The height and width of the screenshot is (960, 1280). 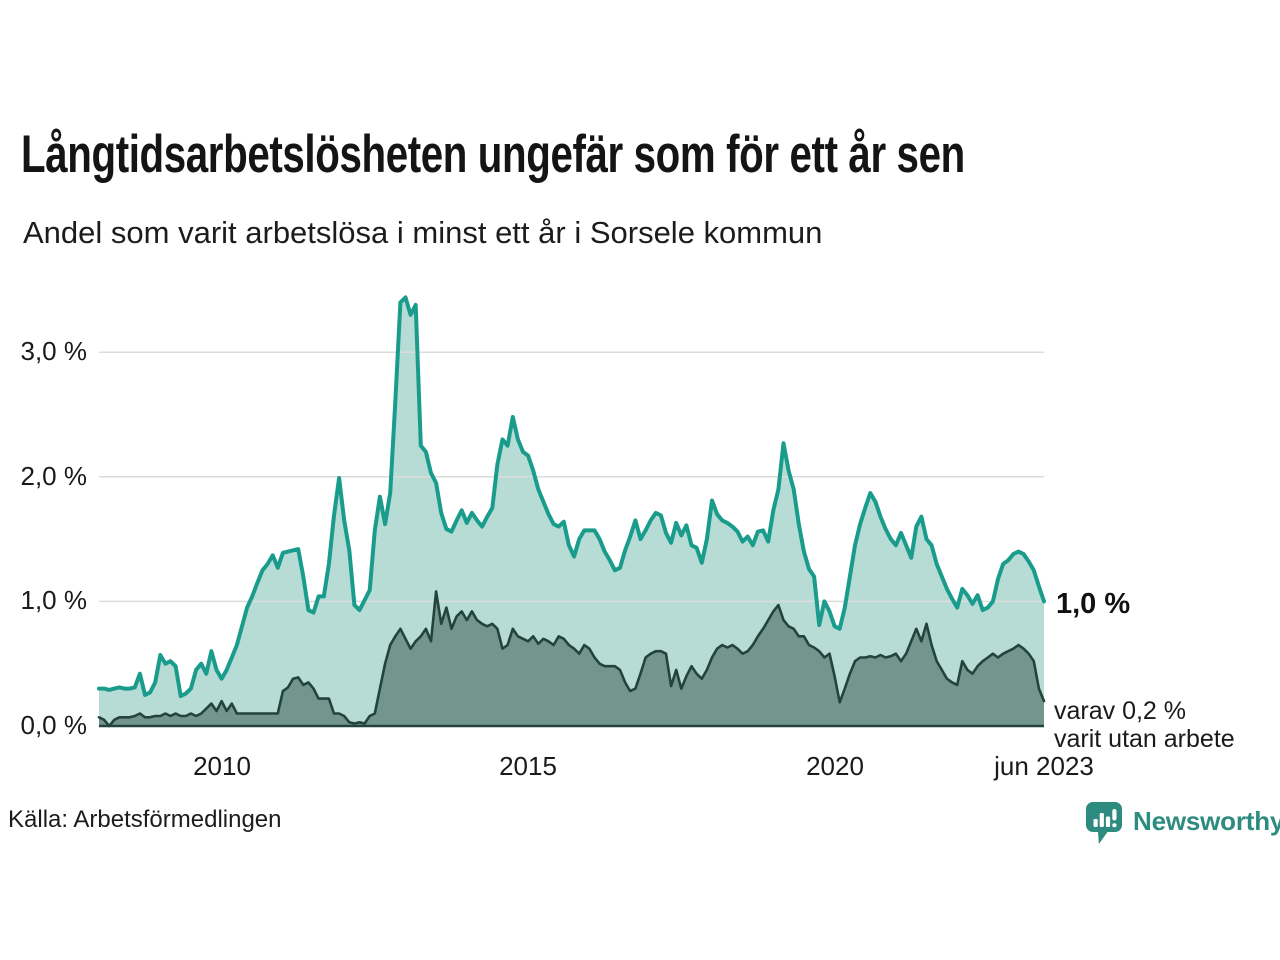 What do you see at coordinates (835, 766) in the screenshot?
I see `x-tick-2020: 2020` at bounding box center [835, 766].